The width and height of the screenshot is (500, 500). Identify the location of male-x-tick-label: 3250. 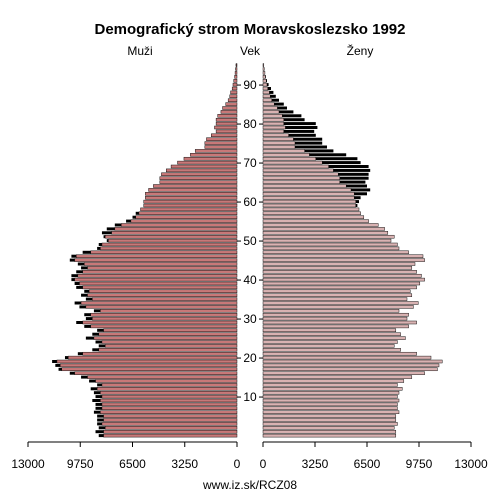
(184, 464).